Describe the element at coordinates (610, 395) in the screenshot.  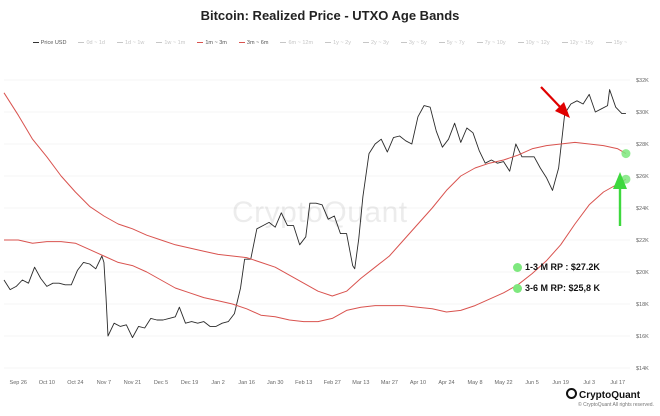
I see `brand-name: CryptoQuant` at that location.